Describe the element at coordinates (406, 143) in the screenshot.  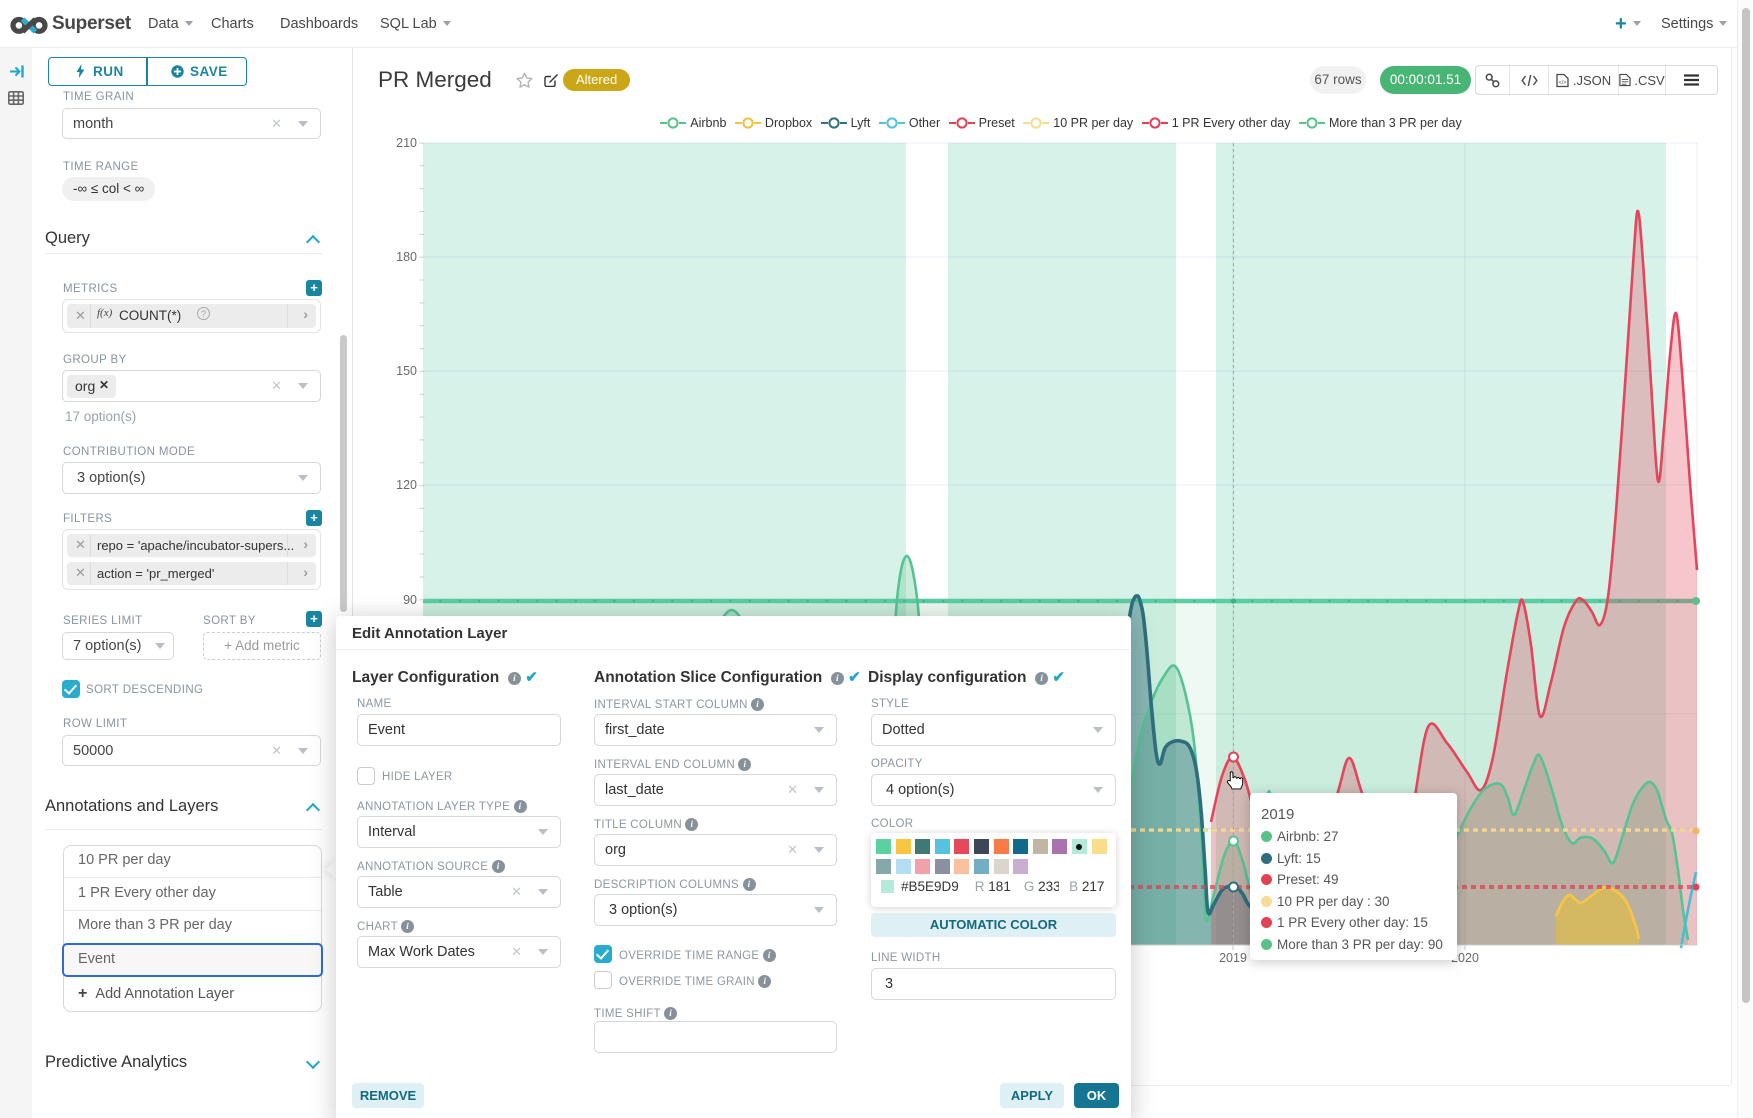
I see `svg-text: 210` at that location.